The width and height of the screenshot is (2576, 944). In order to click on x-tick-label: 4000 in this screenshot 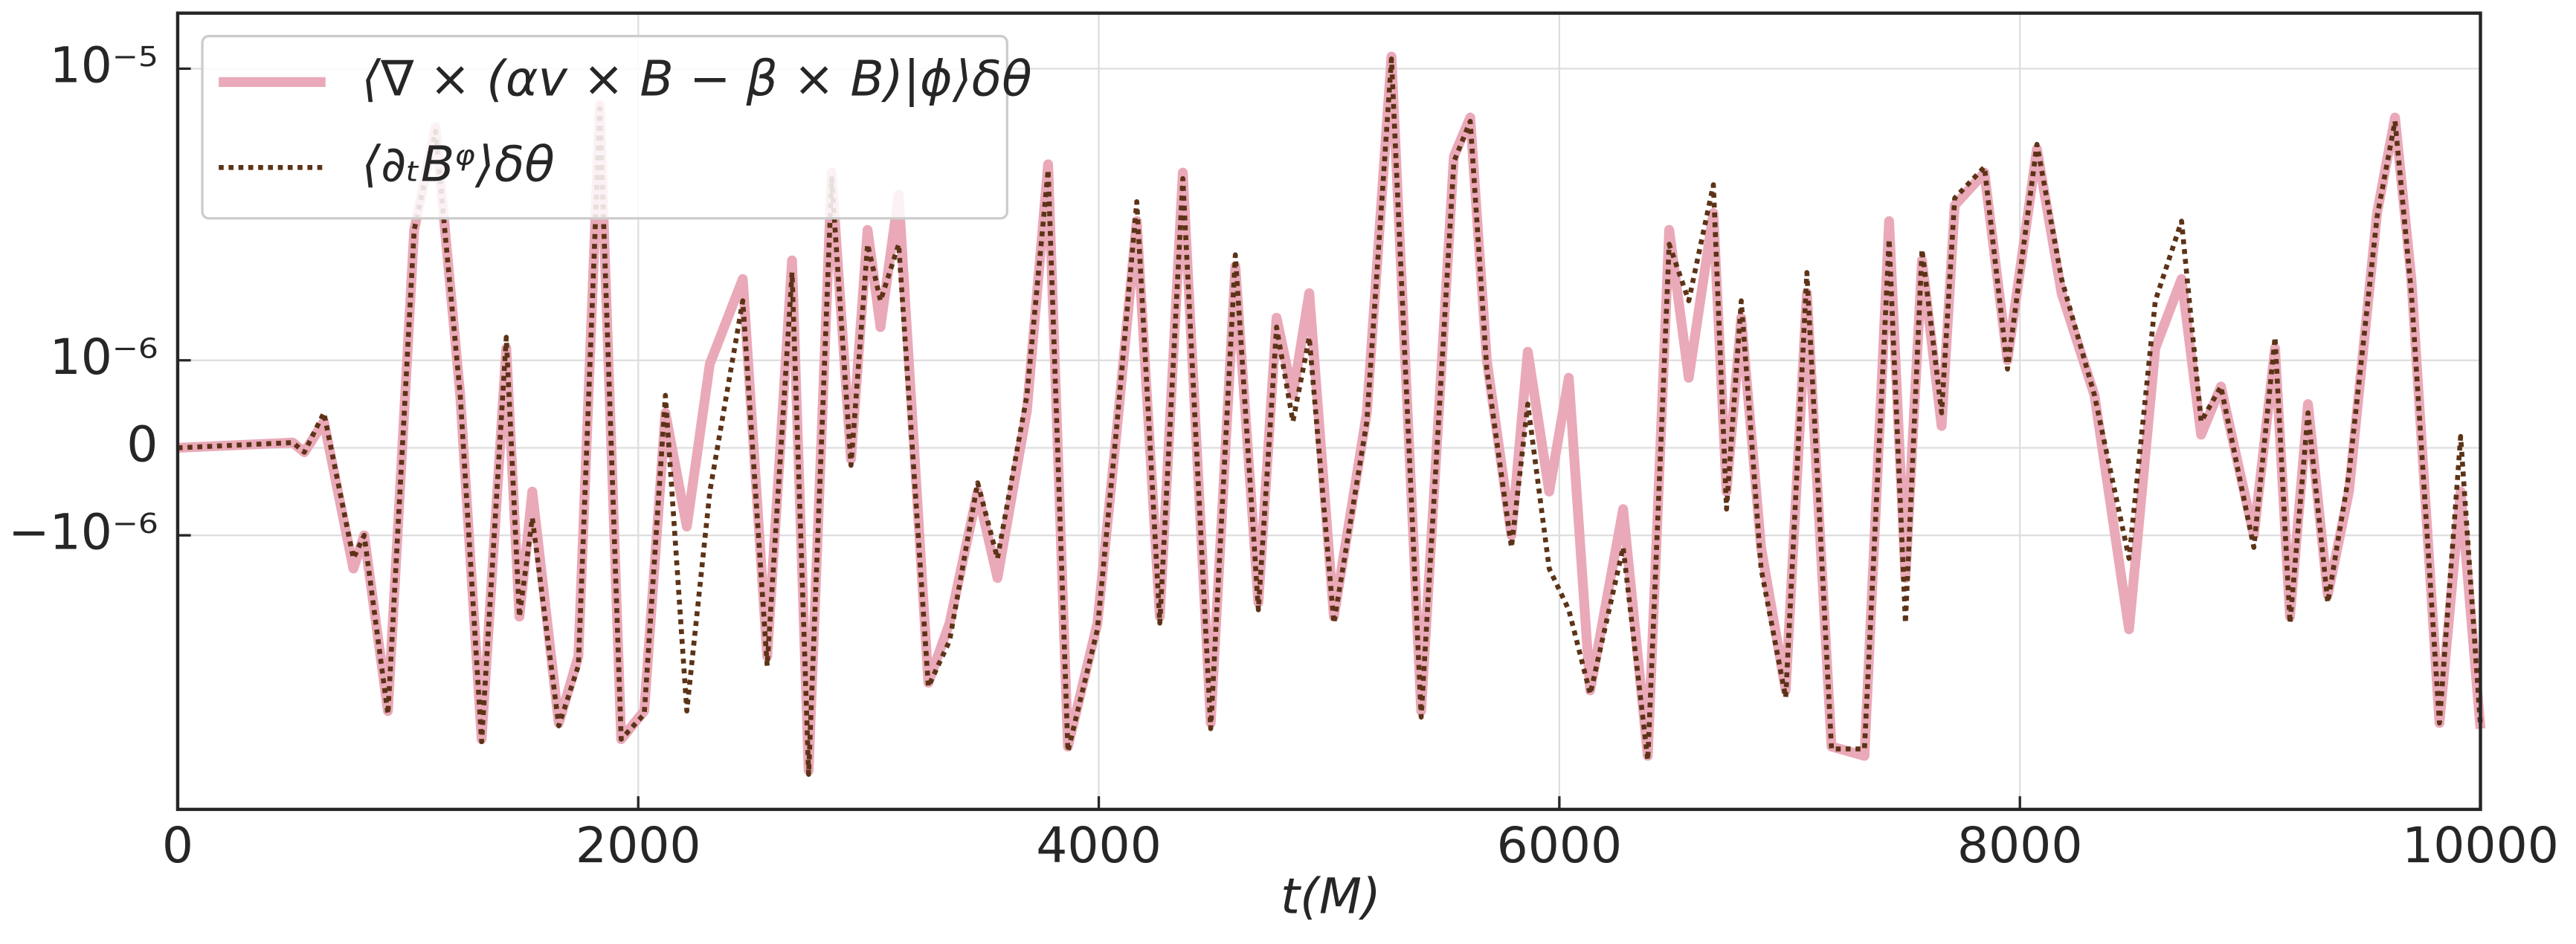, I will do `click(1099, 845)`.